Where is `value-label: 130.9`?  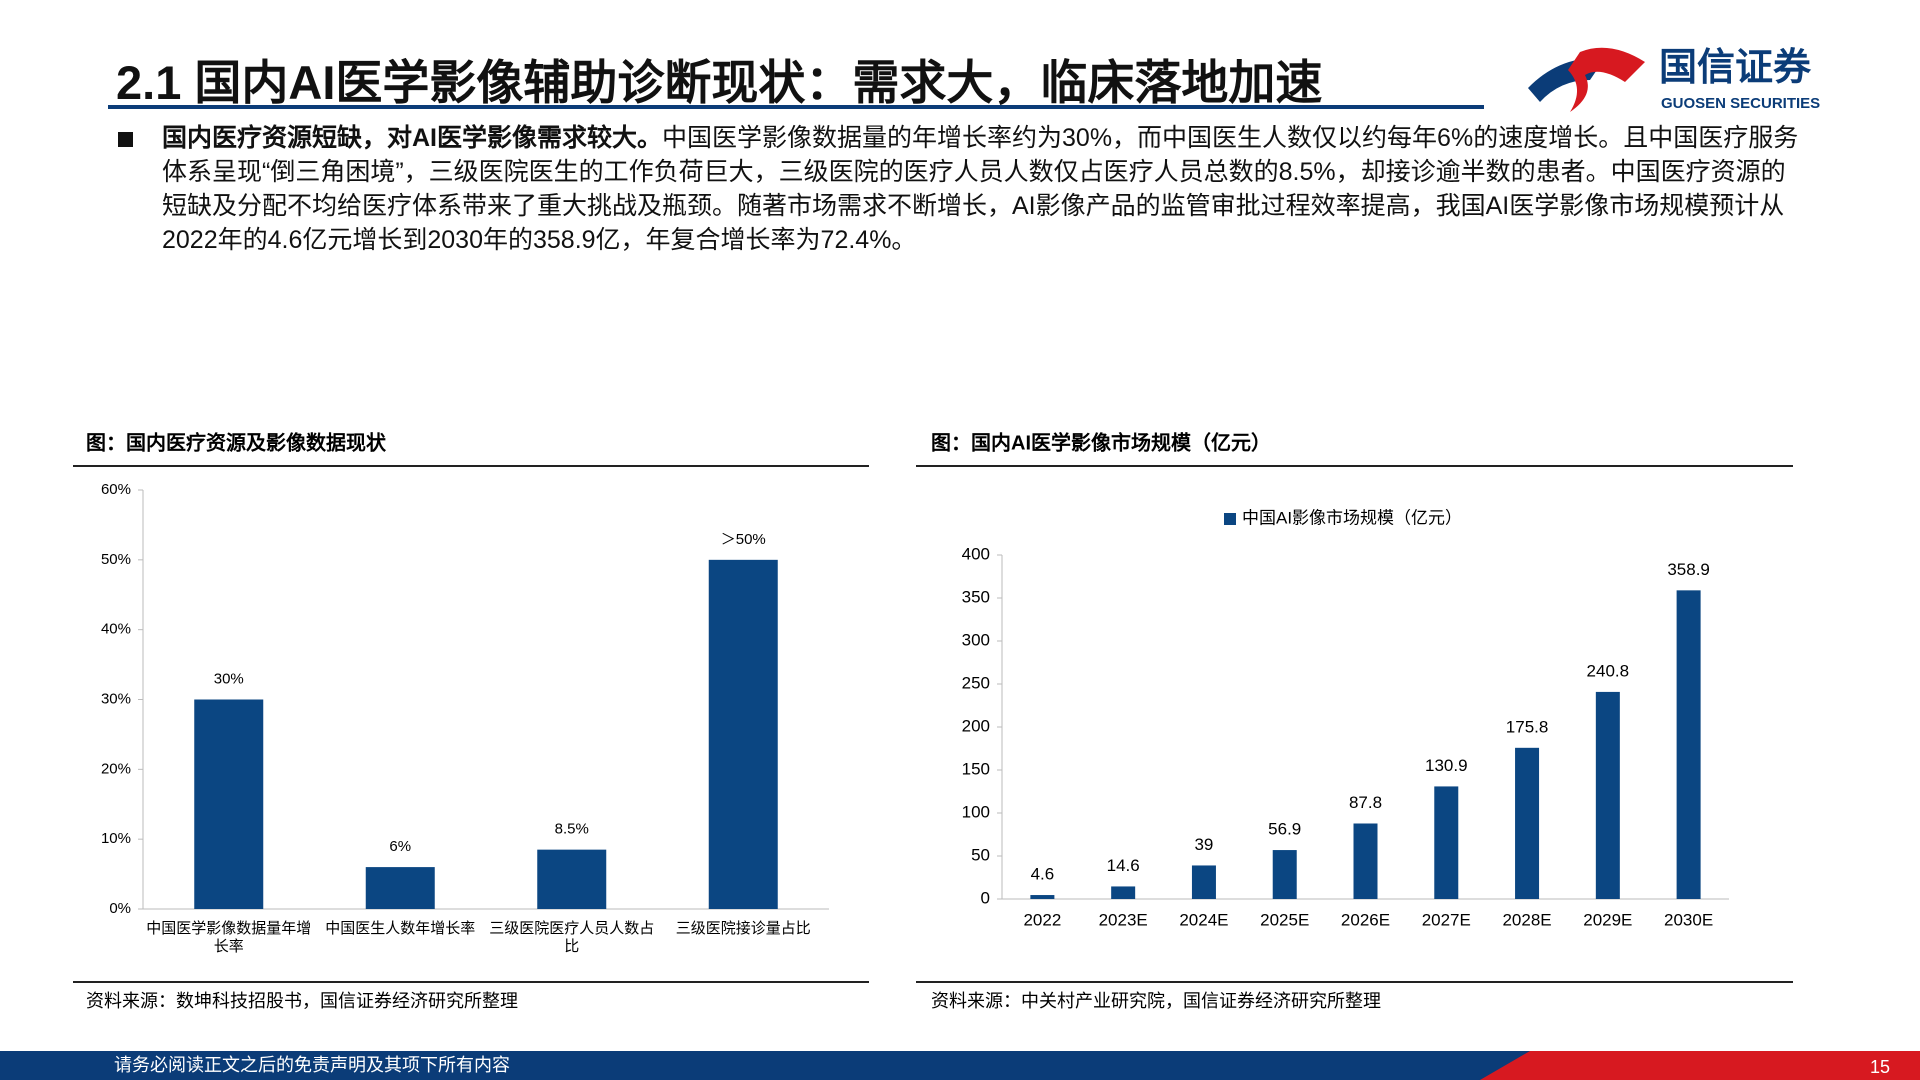 value-label: 130.9 is located at coordinates (1446, 765).